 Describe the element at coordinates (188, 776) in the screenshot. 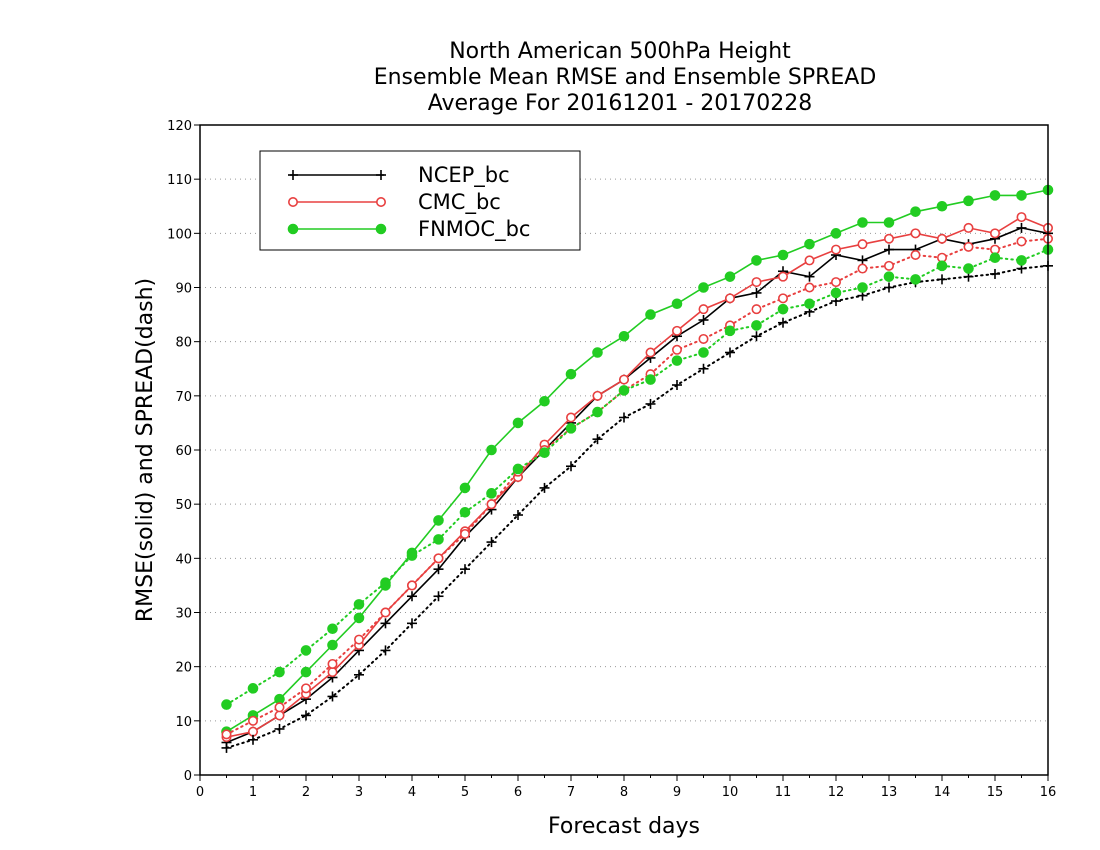

I see `y-tick-label: 0` at that location.